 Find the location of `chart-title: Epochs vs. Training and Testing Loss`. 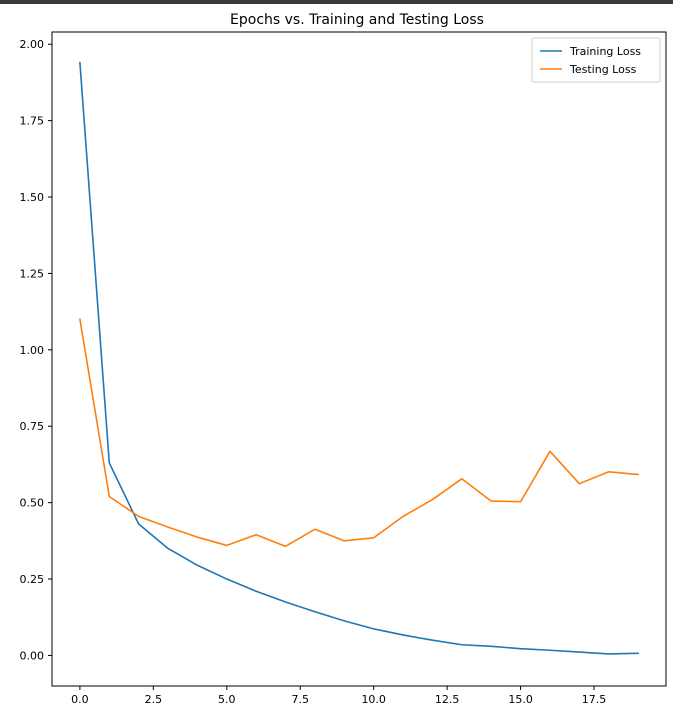

chart-title: Epochs vs. Training and Testing Loss is located at coordinates (357, 20).